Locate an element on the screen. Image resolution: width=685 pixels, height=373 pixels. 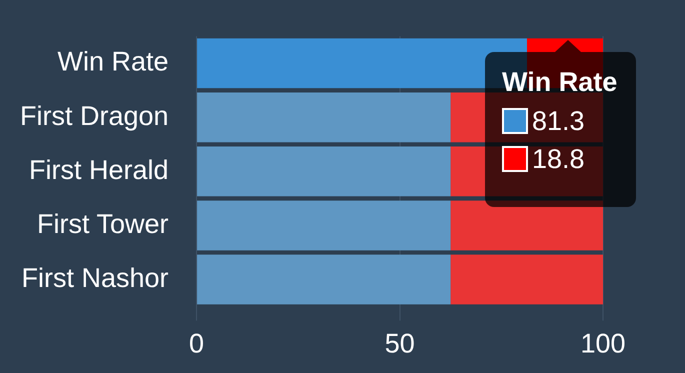
y-tick-label: First Herald is located at coordinates (99, 169).